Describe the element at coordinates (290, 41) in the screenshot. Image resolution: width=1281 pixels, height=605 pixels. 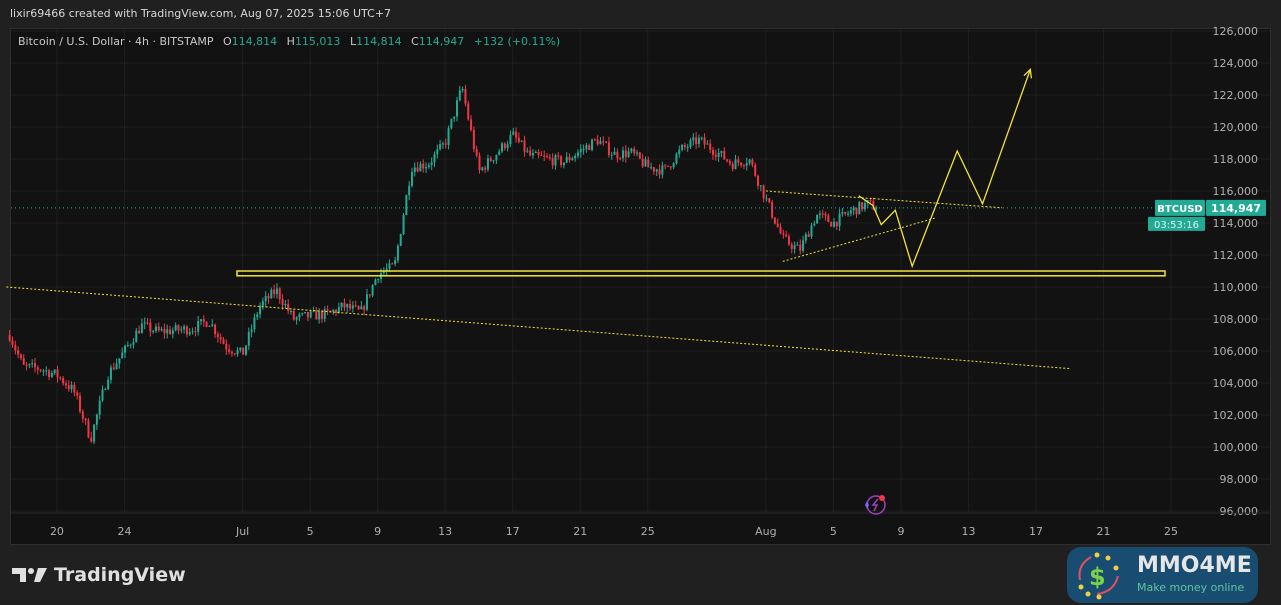
I see `high-label: H` at that location.